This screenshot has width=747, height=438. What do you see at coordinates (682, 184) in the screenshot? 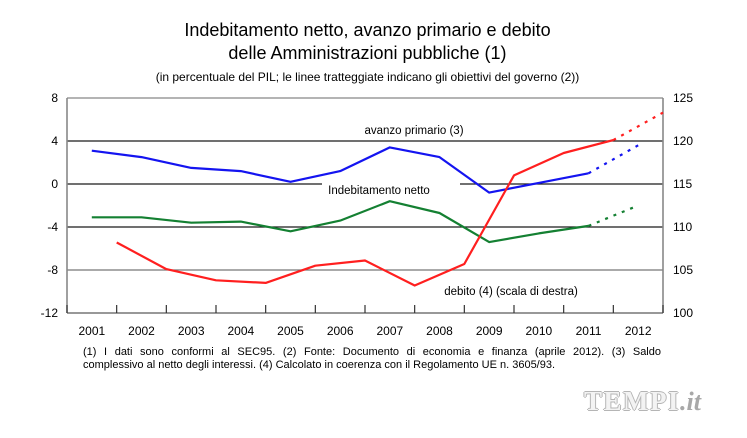
I see `y-right-tick-label: 115` at bounding box center [682, 184].